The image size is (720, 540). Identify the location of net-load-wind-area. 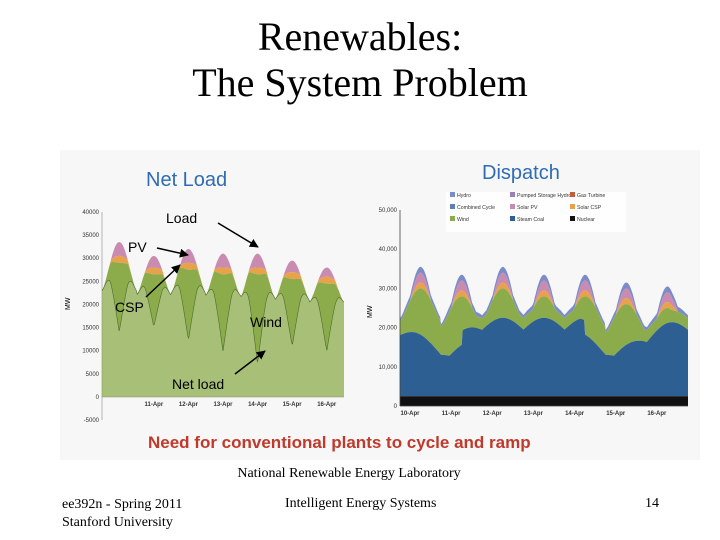
(223, 312).